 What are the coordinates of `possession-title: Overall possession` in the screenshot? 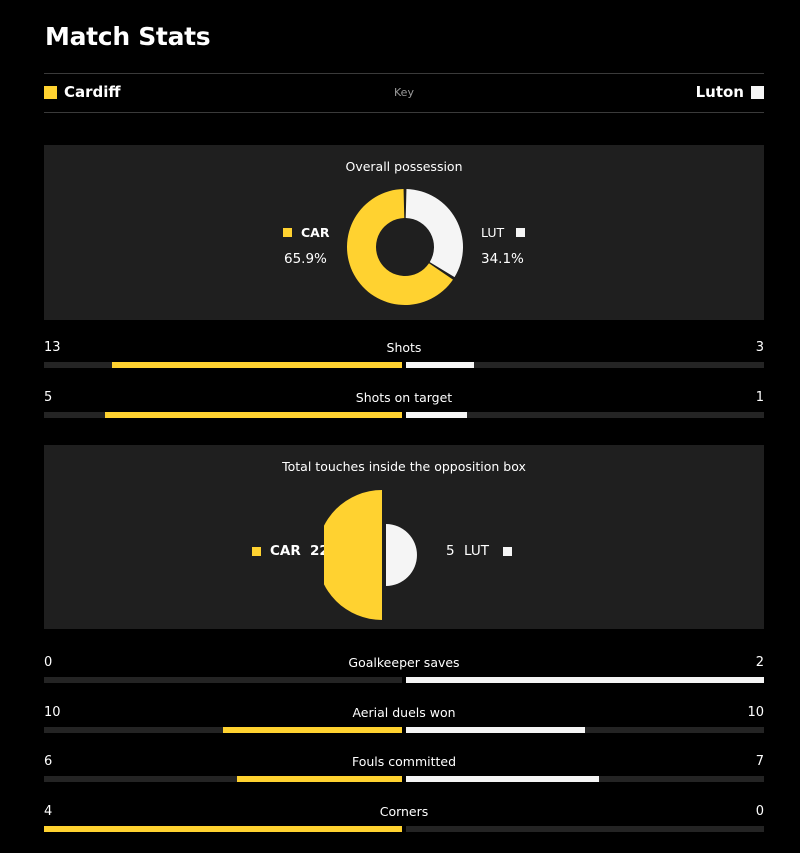 It's located at (404, 166).